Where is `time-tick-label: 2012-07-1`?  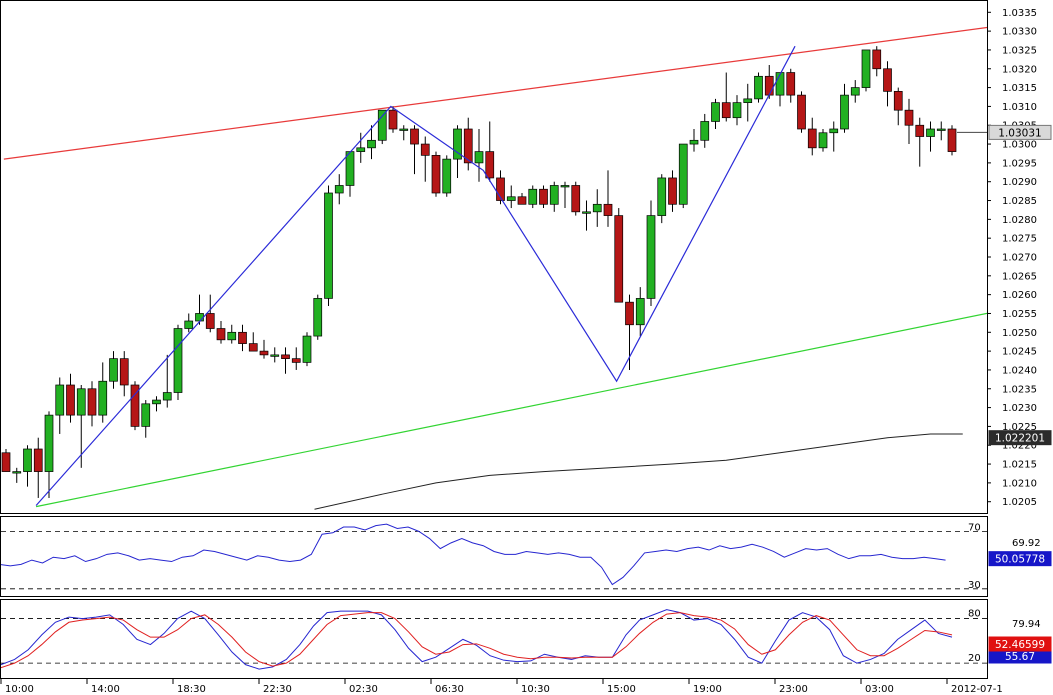 time-tick-label: 2012-07-1 is located at coordinates (977, 689).